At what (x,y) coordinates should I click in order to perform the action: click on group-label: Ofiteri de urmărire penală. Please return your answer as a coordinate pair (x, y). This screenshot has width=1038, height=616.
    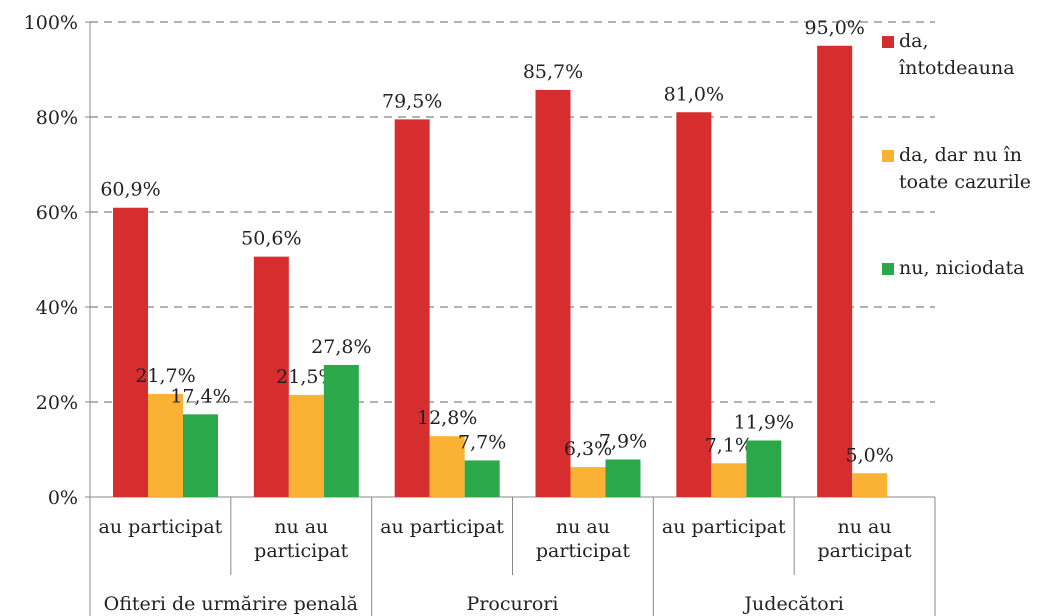
    Looking at the image, I should click on (230, 604).